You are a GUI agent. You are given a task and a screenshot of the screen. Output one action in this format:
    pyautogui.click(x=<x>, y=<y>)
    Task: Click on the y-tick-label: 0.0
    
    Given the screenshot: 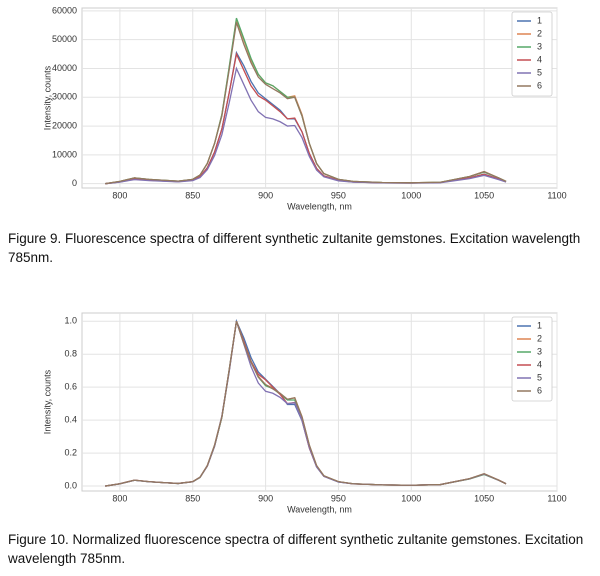 What is the action you would take?
    pyautogui.click(x=70, y=485)
    